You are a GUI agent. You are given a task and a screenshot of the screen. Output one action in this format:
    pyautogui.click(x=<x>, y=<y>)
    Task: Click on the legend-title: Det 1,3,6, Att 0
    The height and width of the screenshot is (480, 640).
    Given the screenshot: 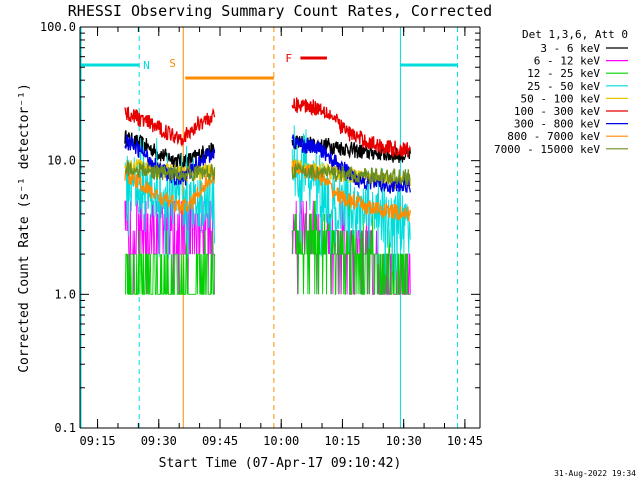 What is the action you would take?
    pyautogui.click(x=575, y=34)
    